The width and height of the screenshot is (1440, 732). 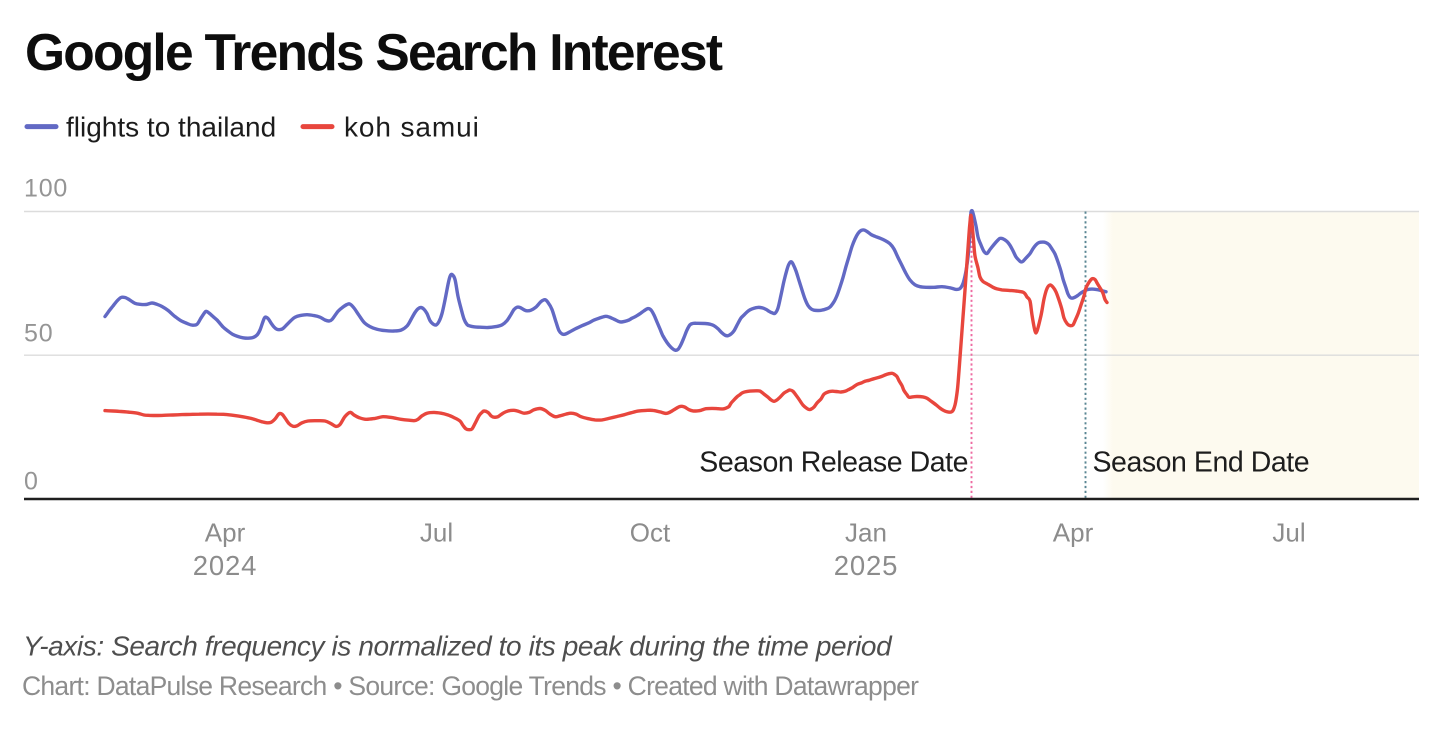 I want to click on svg-text: koh samui, so click(x=412, y=127).